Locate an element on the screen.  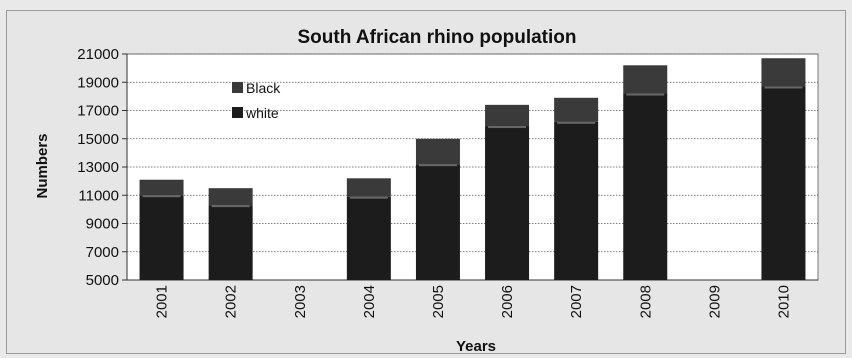
chart-title: South African rhino population is located at coordinates (437, 37).